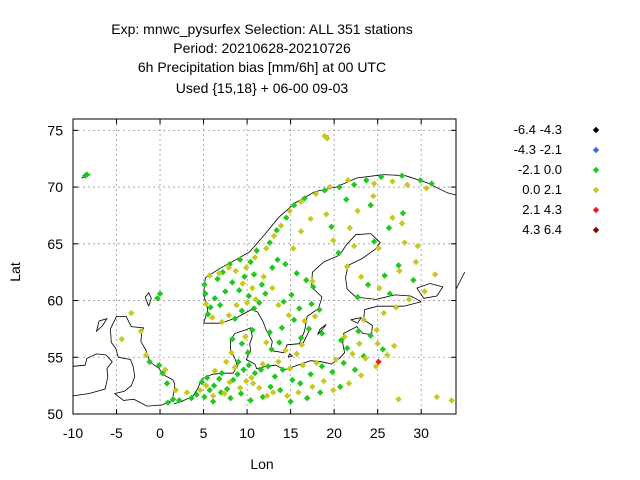 Image resolution: width=640 pixels, height=480 pixels. What do you see at coordinates (262, 67) in the screenshot?
I see `title-line-3: 6h Precipitation bias [mm/6h] at 00 UTC` at bounding box center [262, 67].